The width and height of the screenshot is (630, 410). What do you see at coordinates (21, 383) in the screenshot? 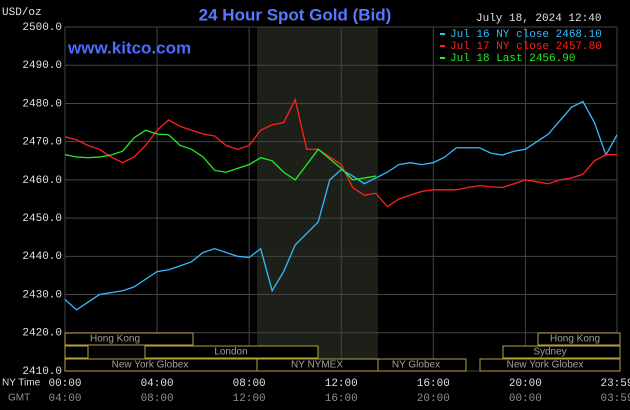
I see `x-axis-label: NY Time` at bounding box center [21, 383].